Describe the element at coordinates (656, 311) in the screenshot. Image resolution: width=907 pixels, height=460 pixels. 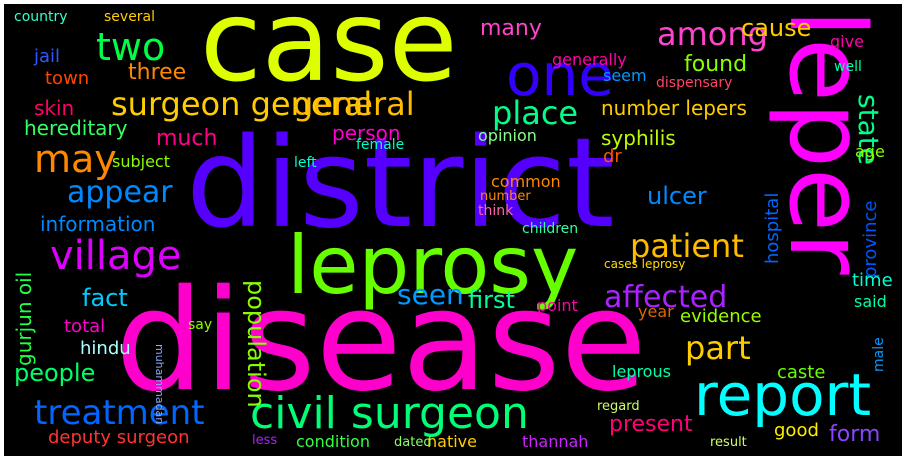
I see `word-year: year` at that location.